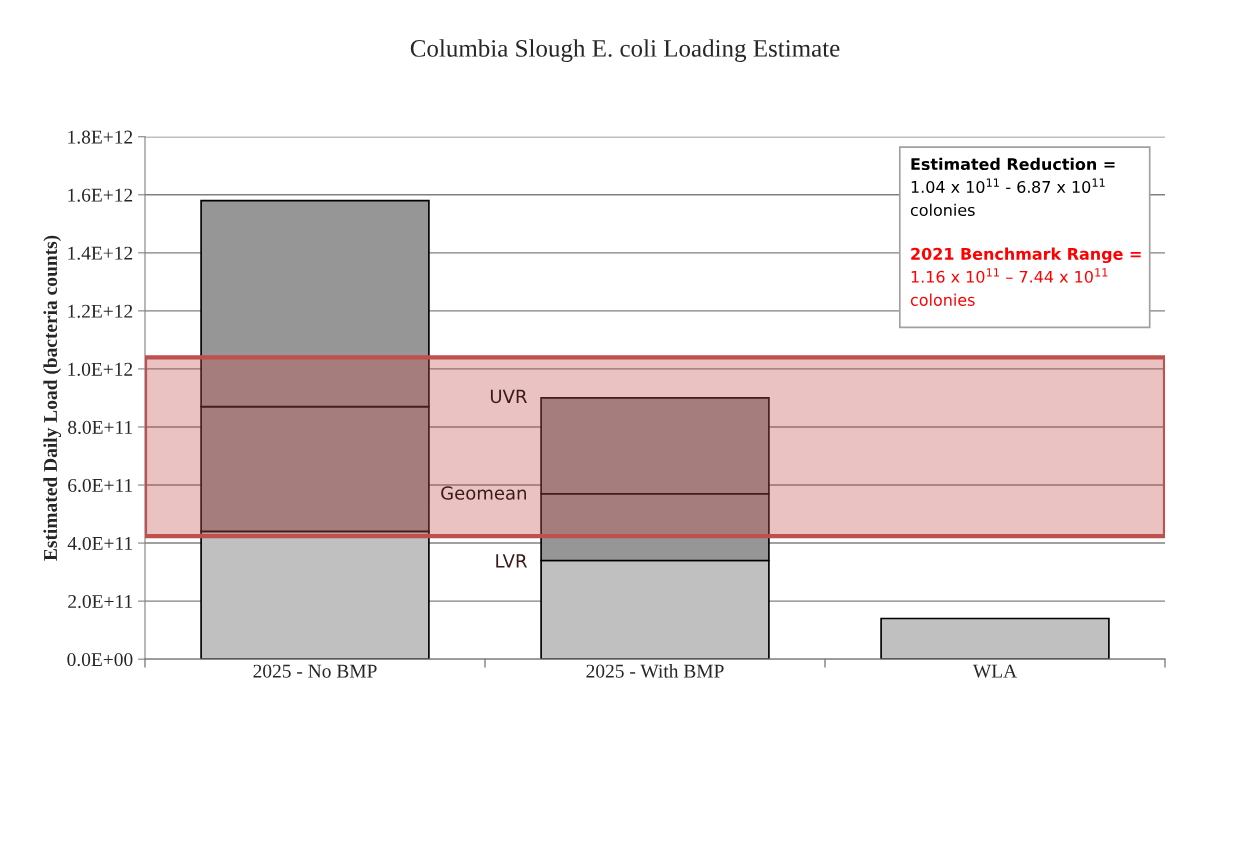 The height and width of the screenshot is (844, 1250). What do you see at coordinates (100, 601) in the screenshot?
I see `y-tick-label: 2.0E+11` at bounding box center [100, 601].